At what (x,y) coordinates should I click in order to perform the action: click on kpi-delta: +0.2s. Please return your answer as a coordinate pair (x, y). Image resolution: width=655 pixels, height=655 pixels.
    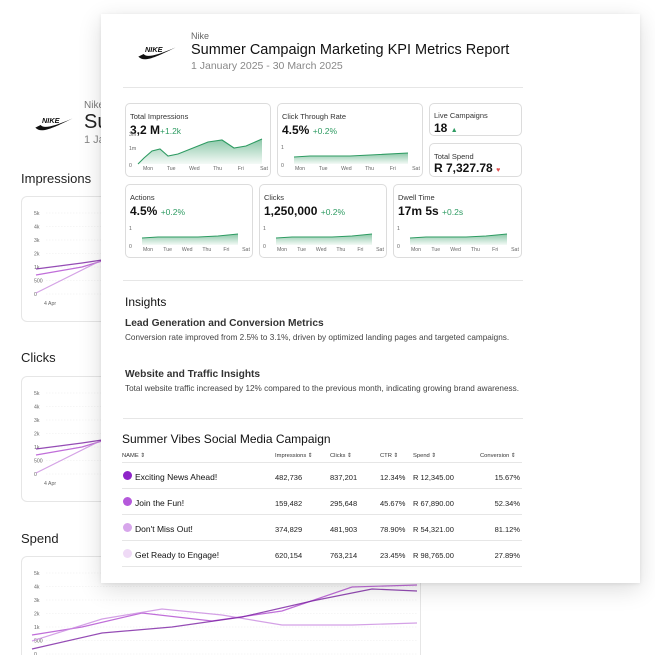
    Looking at the image, I should click on (453, 212).